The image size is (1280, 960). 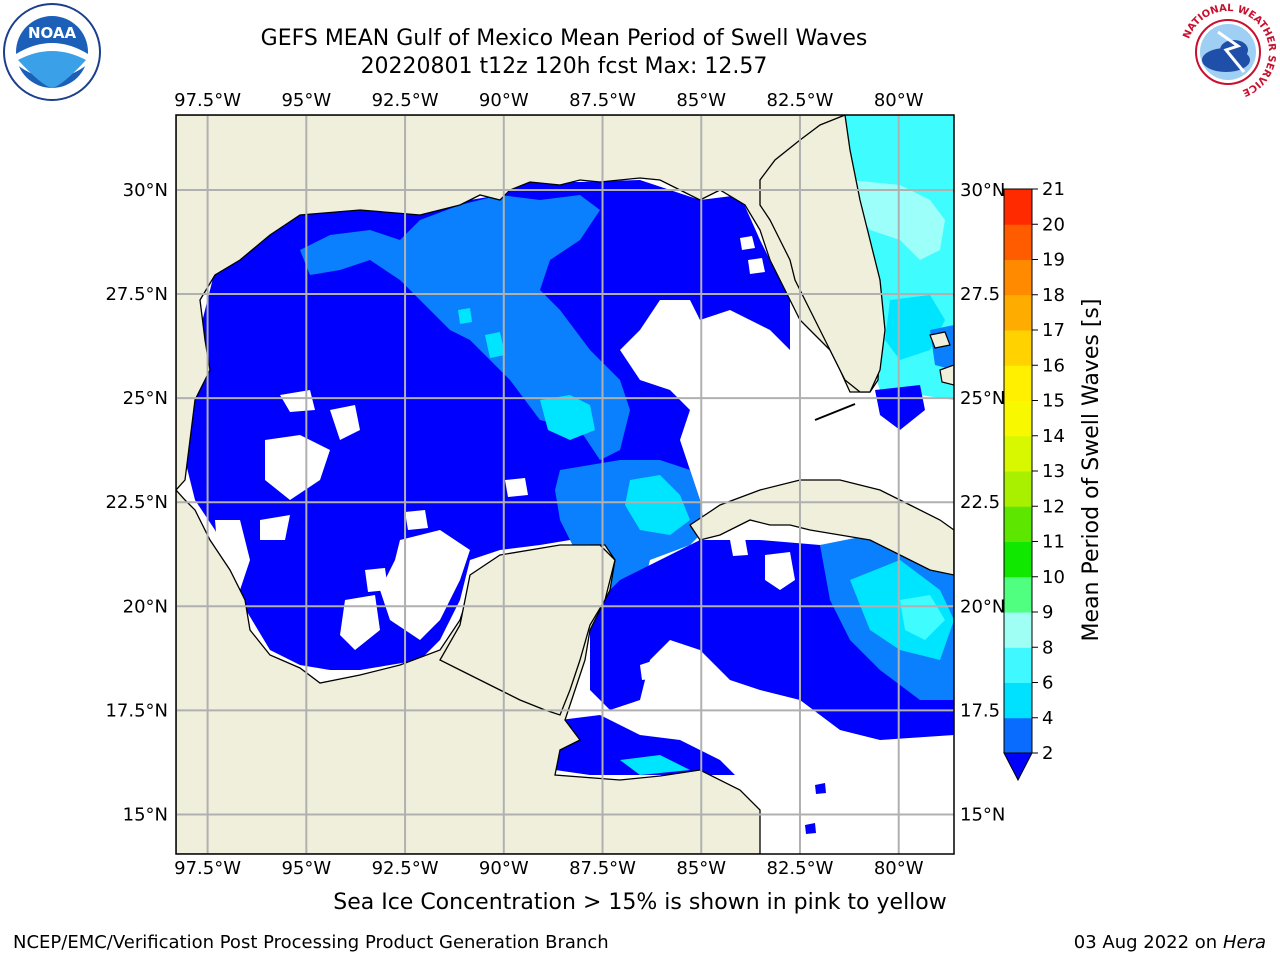 I want to click on footer-host: Hera, so click(x=1244, y=942).